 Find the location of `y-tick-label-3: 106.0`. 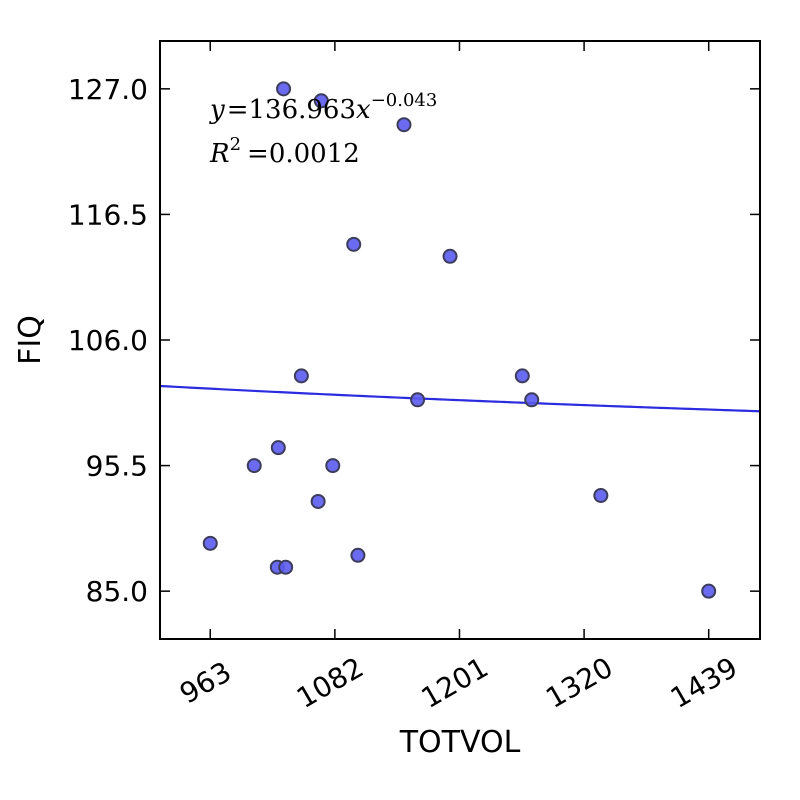

y-tick-label-3: 106.0 is located at coordinates (108, 340).